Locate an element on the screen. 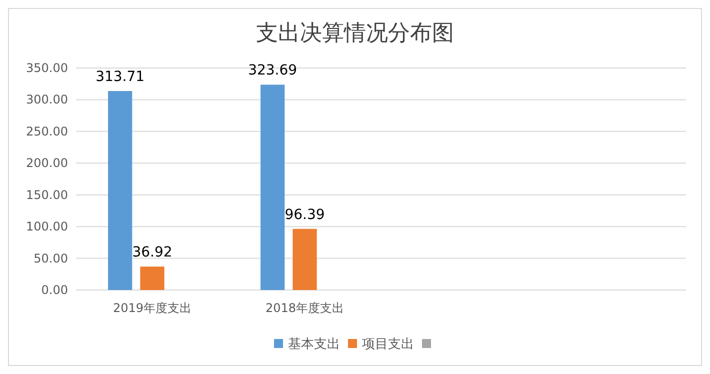  y-tick-label: 100.00 is located at coordinates (47, 227).